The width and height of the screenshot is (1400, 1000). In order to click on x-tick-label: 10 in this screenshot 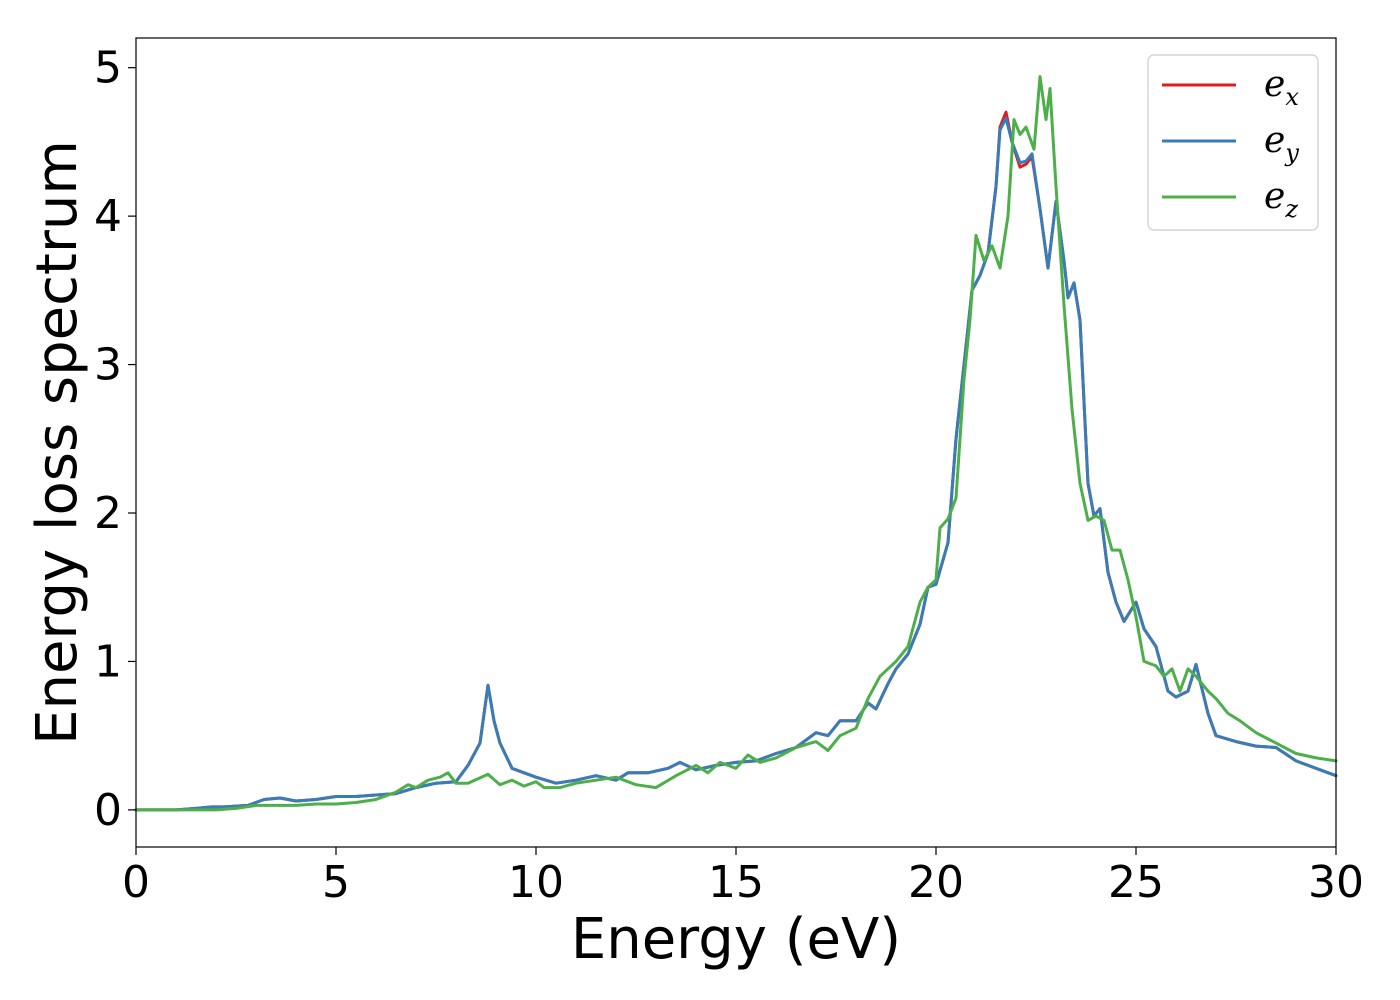, I will do `click(536, 882)`.